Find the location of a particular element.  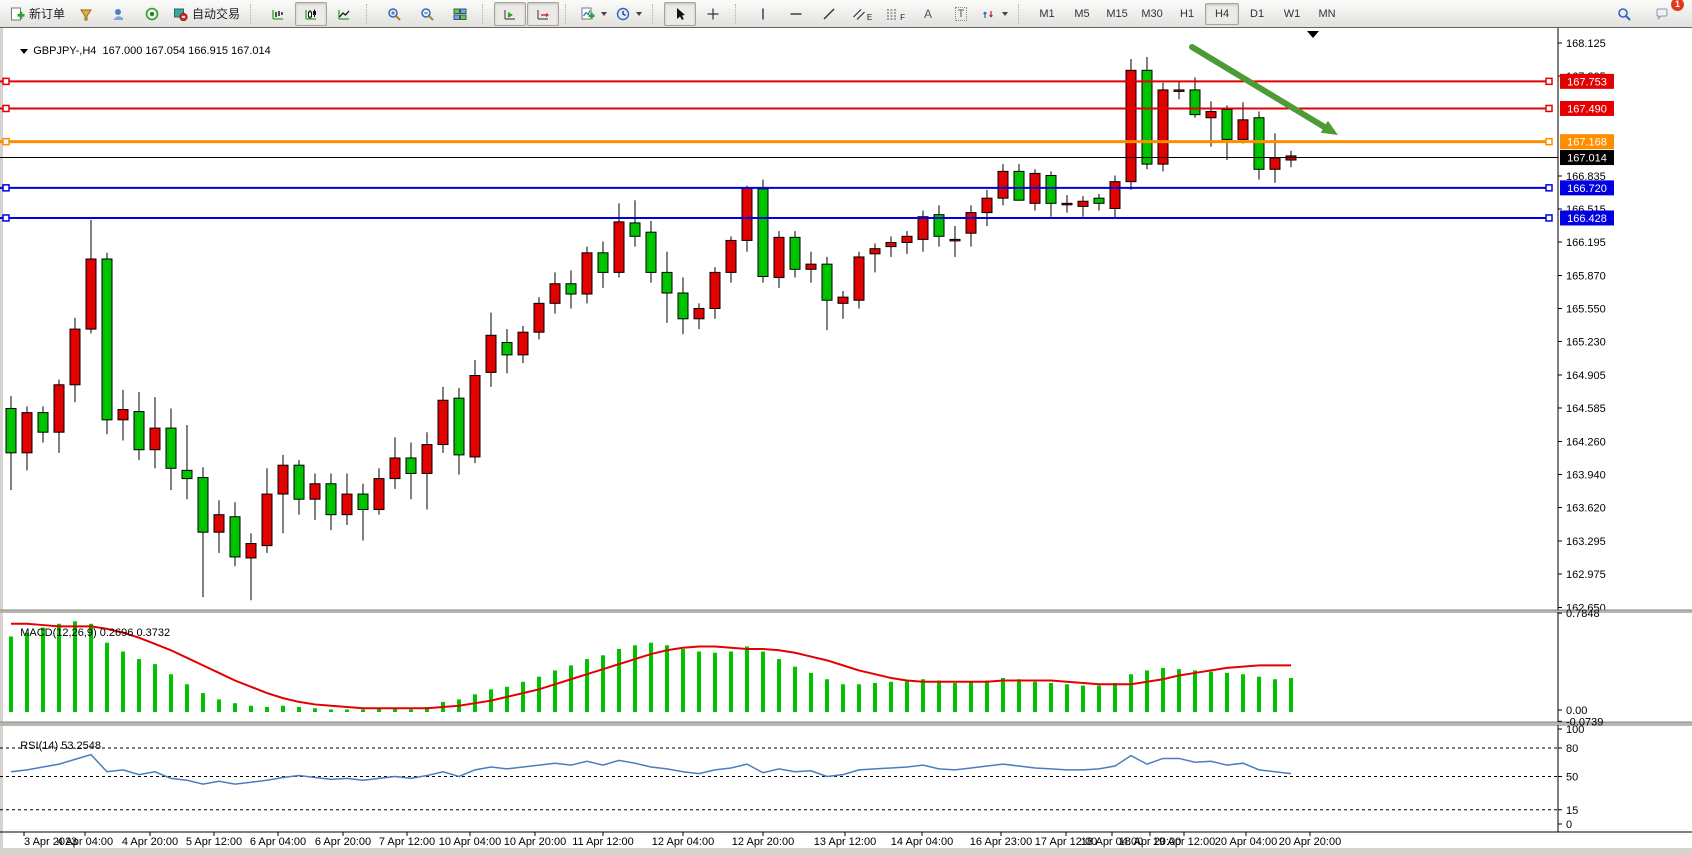

chart-shift-icon is located at coordinates (543, 14).